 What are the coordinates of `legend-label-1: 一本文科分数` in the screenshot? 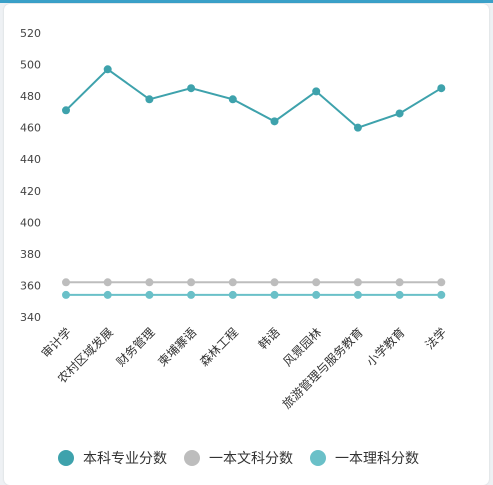 It's located at (251, 459).